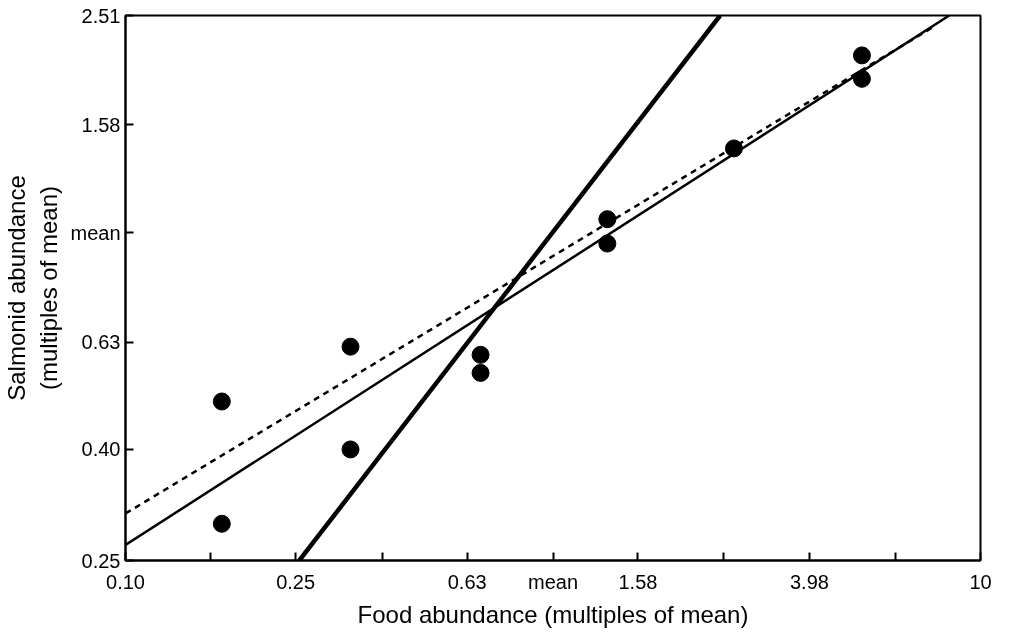  Describe the element at coordinates (125, 581) in the screenshot. I see `x-tick-label: 0.10` at that location.